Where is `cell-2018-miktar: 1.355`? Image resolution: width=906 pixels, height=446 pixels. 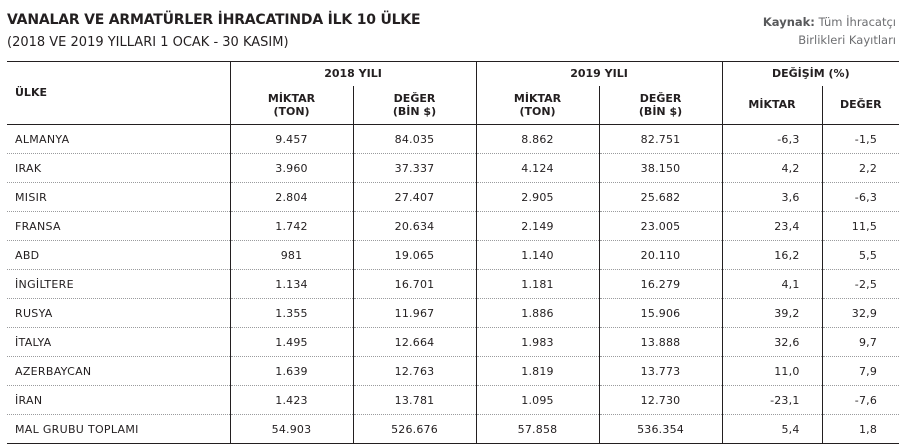
cell-2018-miktar: 1.355 is located at coordinates (291, 313).